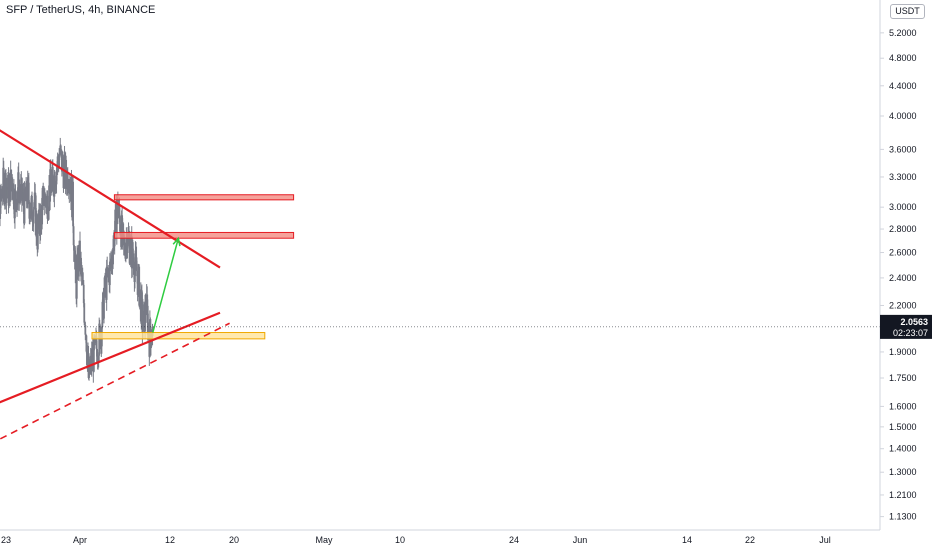 This screenshot has width=932, height=555. What do you see at coordinates (903, 495) in the screenshot?
I see `price-tick-label: 1.2100` at bounding box center [903, 495].